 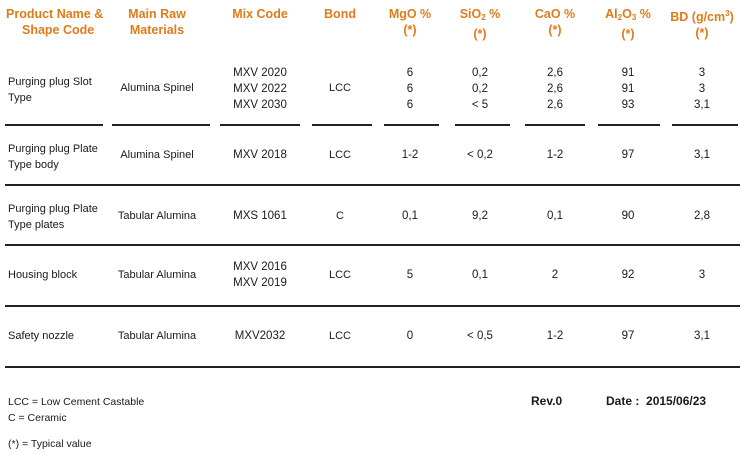 I want to click on row1-name-line1: Purging plug Slot, so click(x=50, y=82).